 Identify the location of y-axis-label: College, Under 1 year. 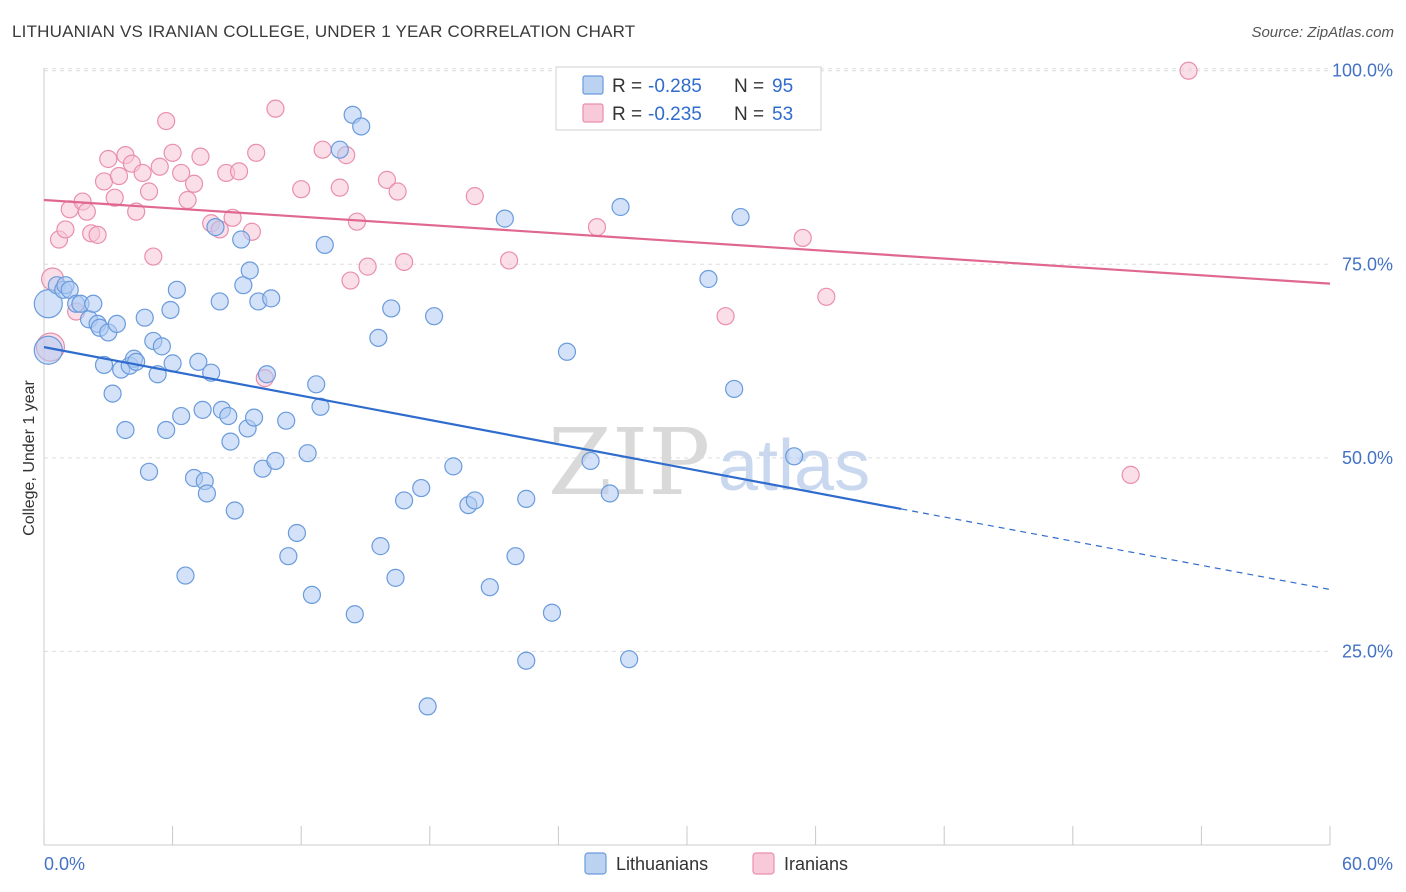
(29, 458).